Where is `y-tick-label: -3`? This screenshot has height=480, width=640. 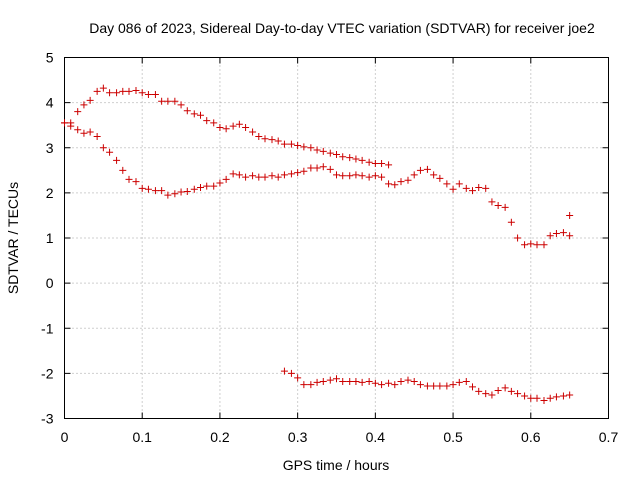
y-tick-label: -3 is located at coordinates (47, 419).